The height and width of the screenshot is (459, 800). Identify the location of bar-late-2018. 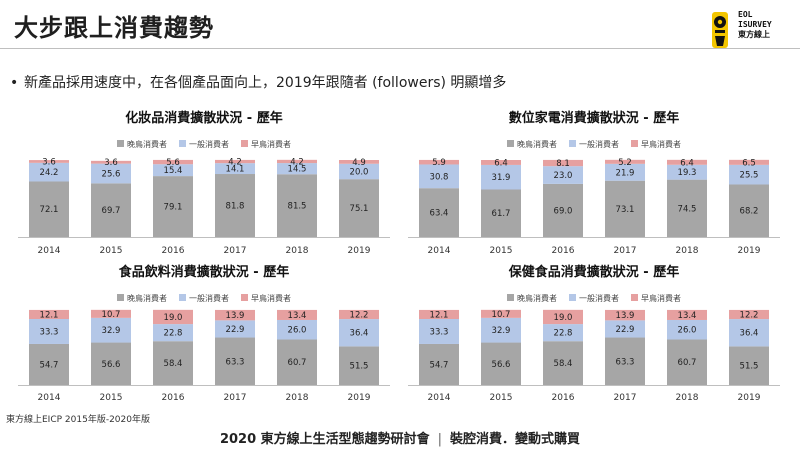
(297, 362).